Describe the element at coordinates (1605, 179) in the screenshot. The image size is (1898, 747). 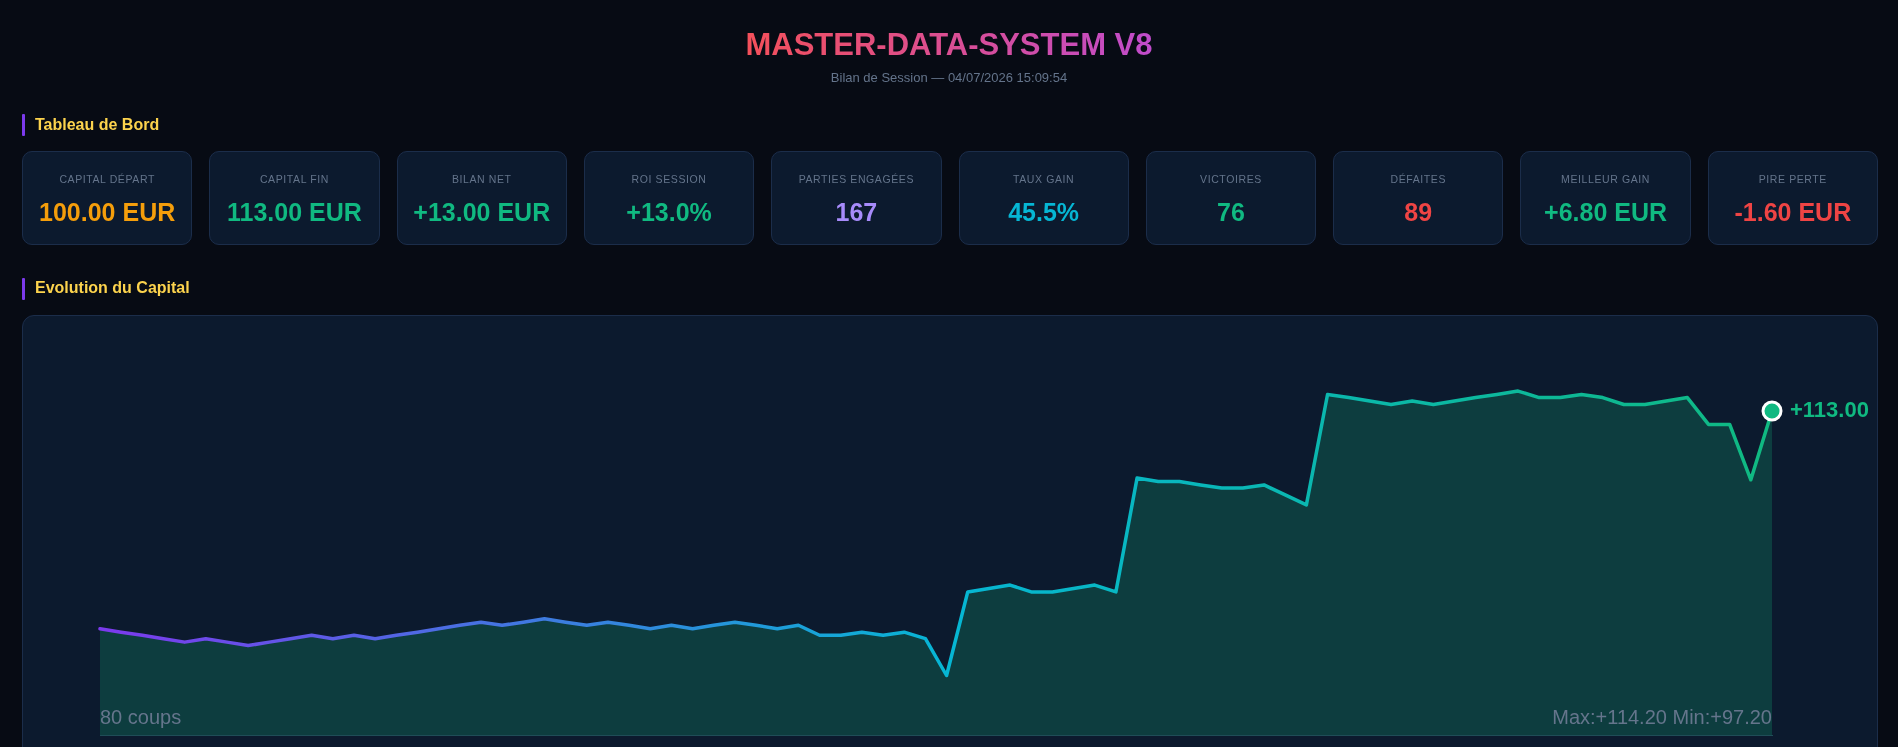
I see `category-label: MEILLEUR GAIN` at that location.